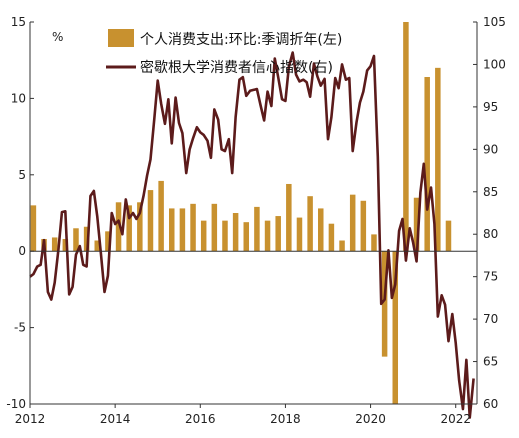 Image resolution: width=519 pixels, height=438 pixels. Describe the element at coordinates (490, 107) in the screenshot. I see `right-tick-label: 95` at that location.